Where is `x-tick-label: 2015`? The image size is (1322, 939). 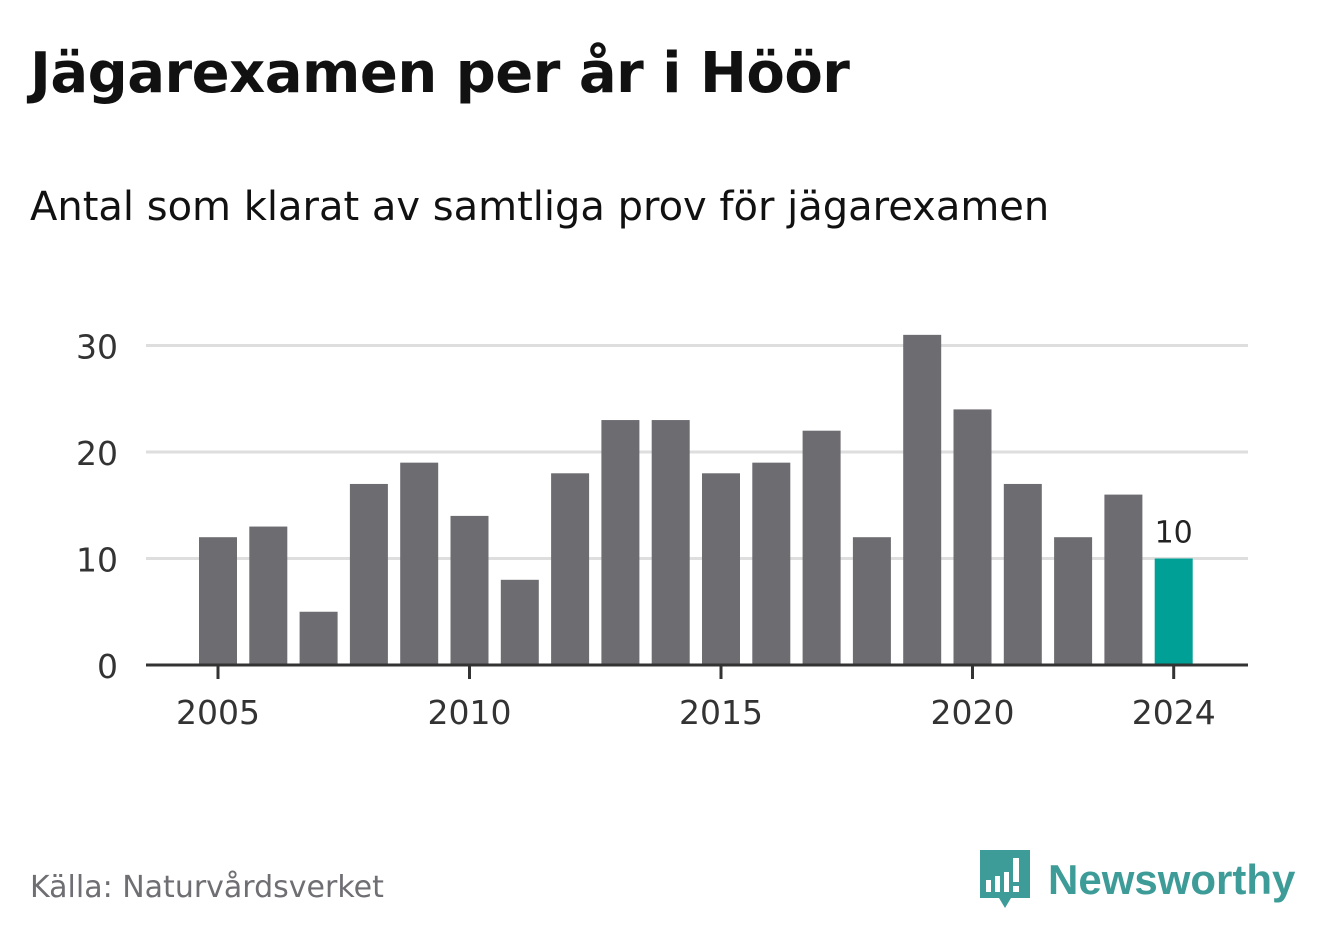 x-tick-label: 2015 is located at coordinates (721, 712).